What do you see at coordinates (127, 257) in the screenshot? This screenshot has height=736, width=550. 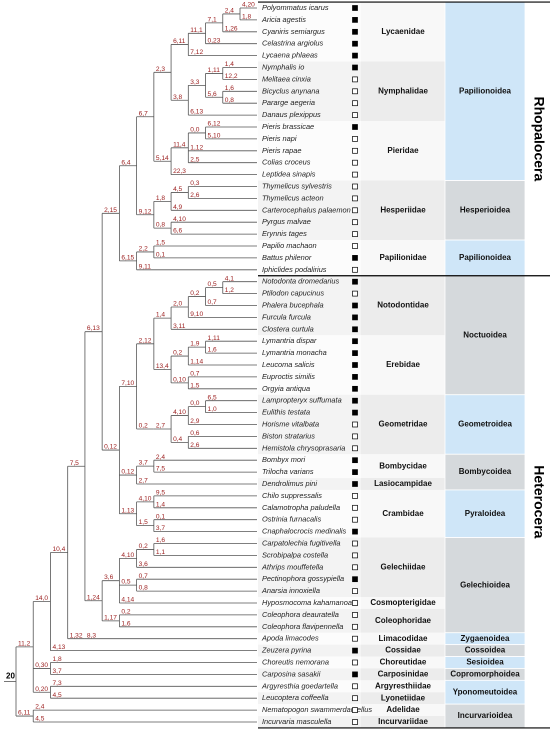 I see `node-label: 6,15` at bounding box center [127, 257].